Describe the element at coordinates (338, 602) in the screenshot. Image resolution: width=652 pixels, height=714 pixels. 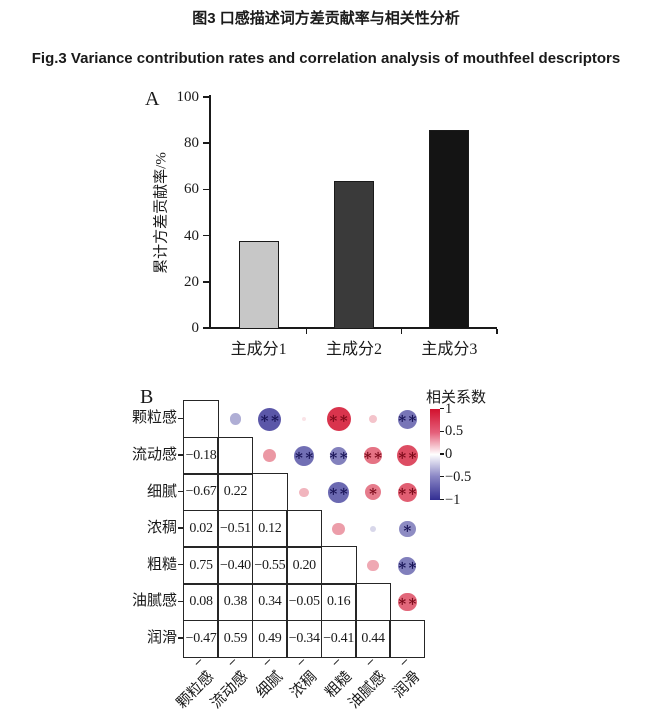
I see `matrix-cell-value: 0.16` at that location.